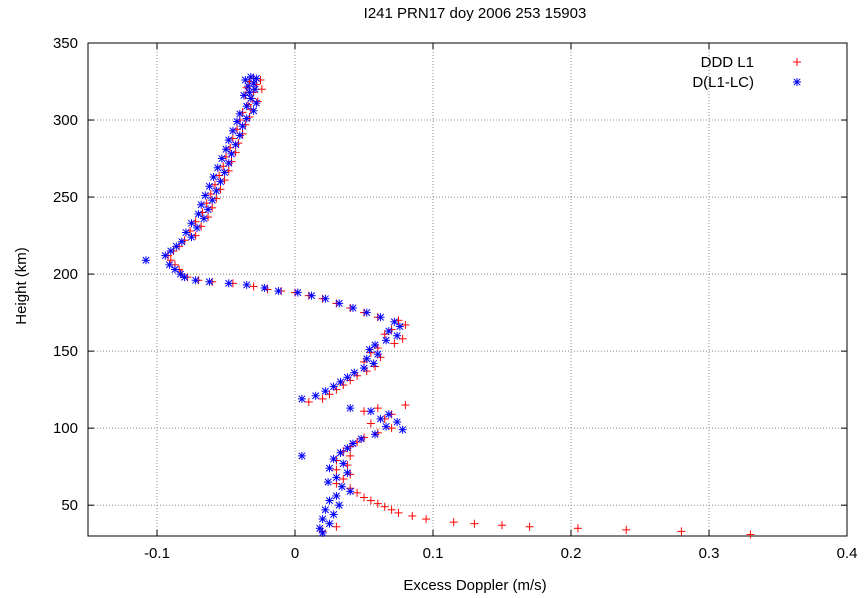  What do you see at coordinates (475, 13) in the screenshot?
I see `chart-title: I241 PRN17 doy 2006 253 15903` at bounding box center [475, 13].